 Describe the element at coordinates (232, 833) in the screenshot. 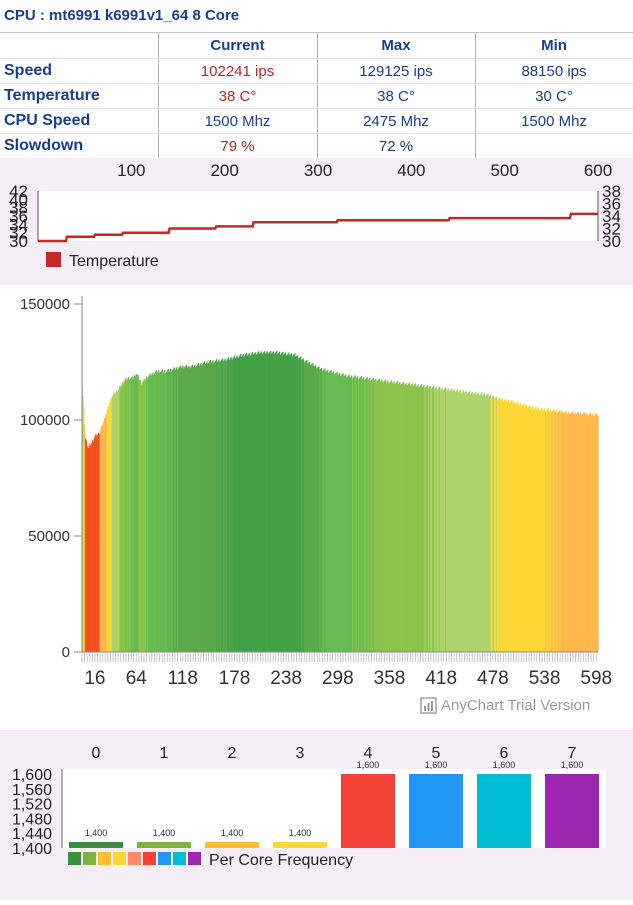

I see `core-value-label: 1,400` at that location.